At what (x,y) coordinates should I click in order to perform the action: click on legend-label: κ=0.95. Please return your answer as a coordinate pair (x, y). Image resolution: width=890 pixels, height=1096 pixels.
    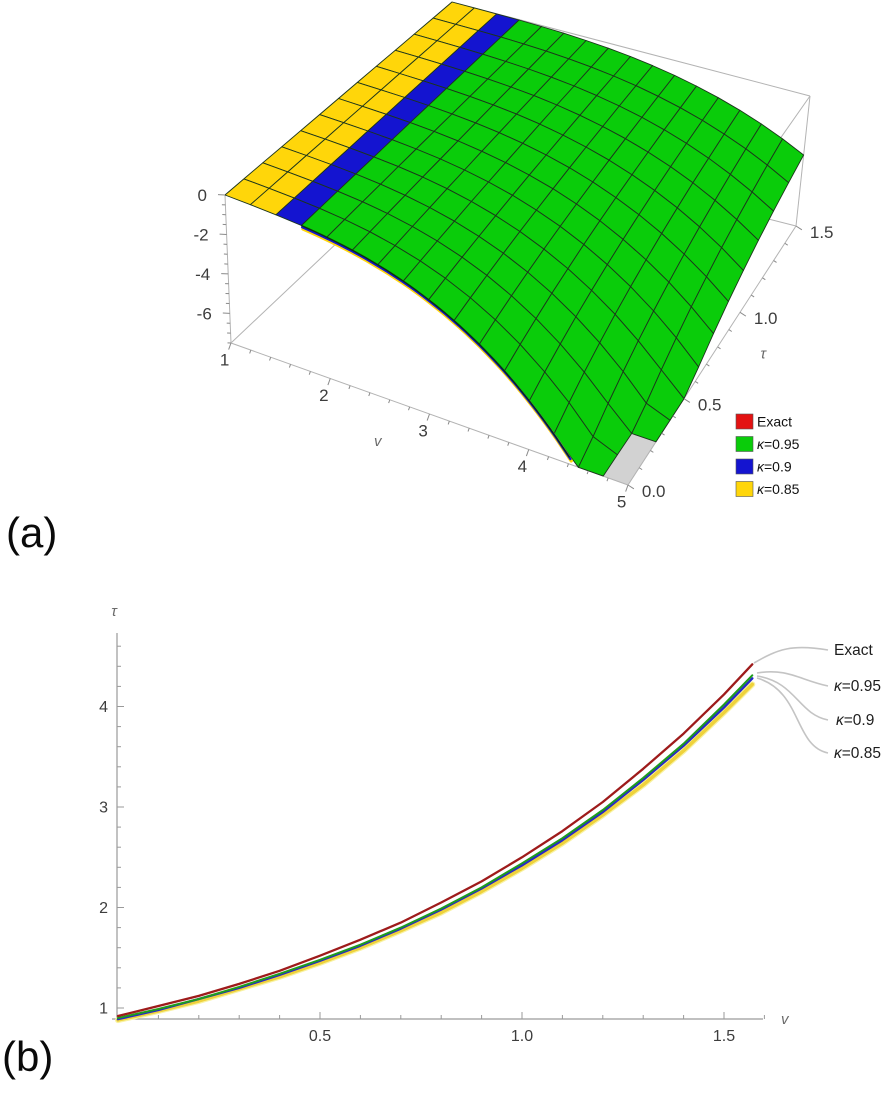
    Looking at the image, I should click on (778, 444).